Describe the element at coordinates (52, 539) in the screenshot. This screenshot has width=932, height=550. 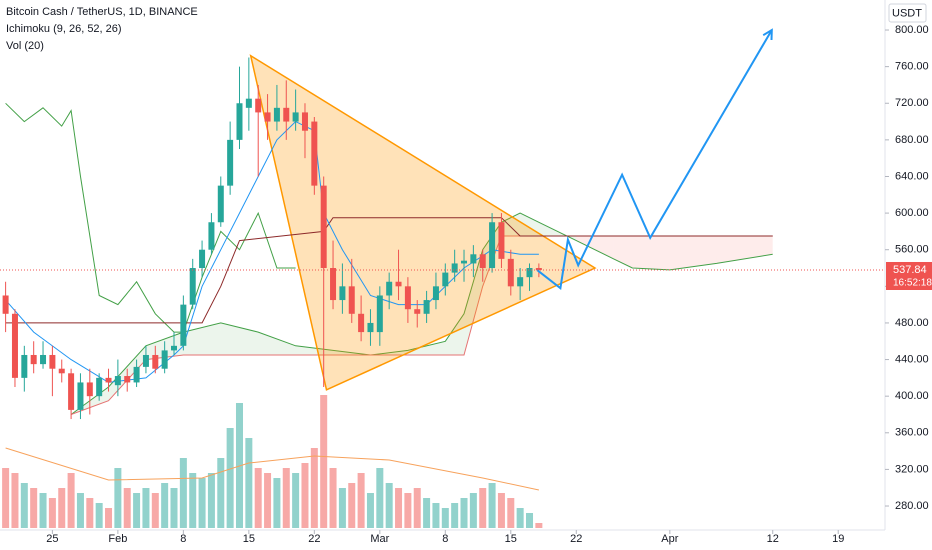
I see `x-tick-label: 25` at that location.